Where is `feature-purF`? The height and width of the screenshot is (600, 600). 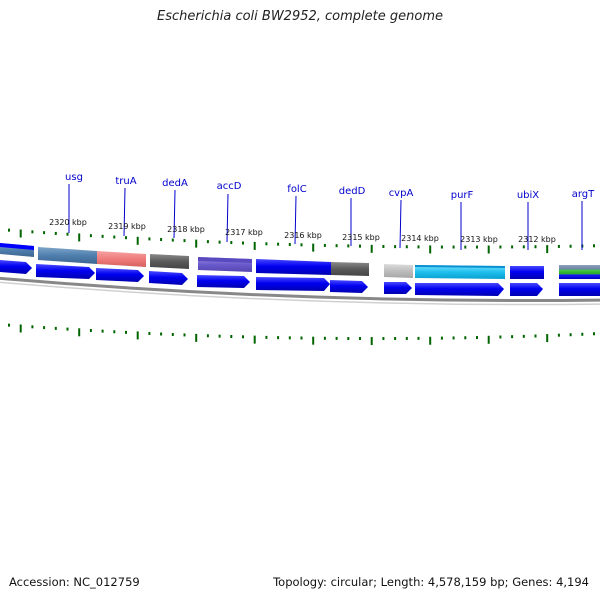 feature-purF is located at coordinates (460, 272).